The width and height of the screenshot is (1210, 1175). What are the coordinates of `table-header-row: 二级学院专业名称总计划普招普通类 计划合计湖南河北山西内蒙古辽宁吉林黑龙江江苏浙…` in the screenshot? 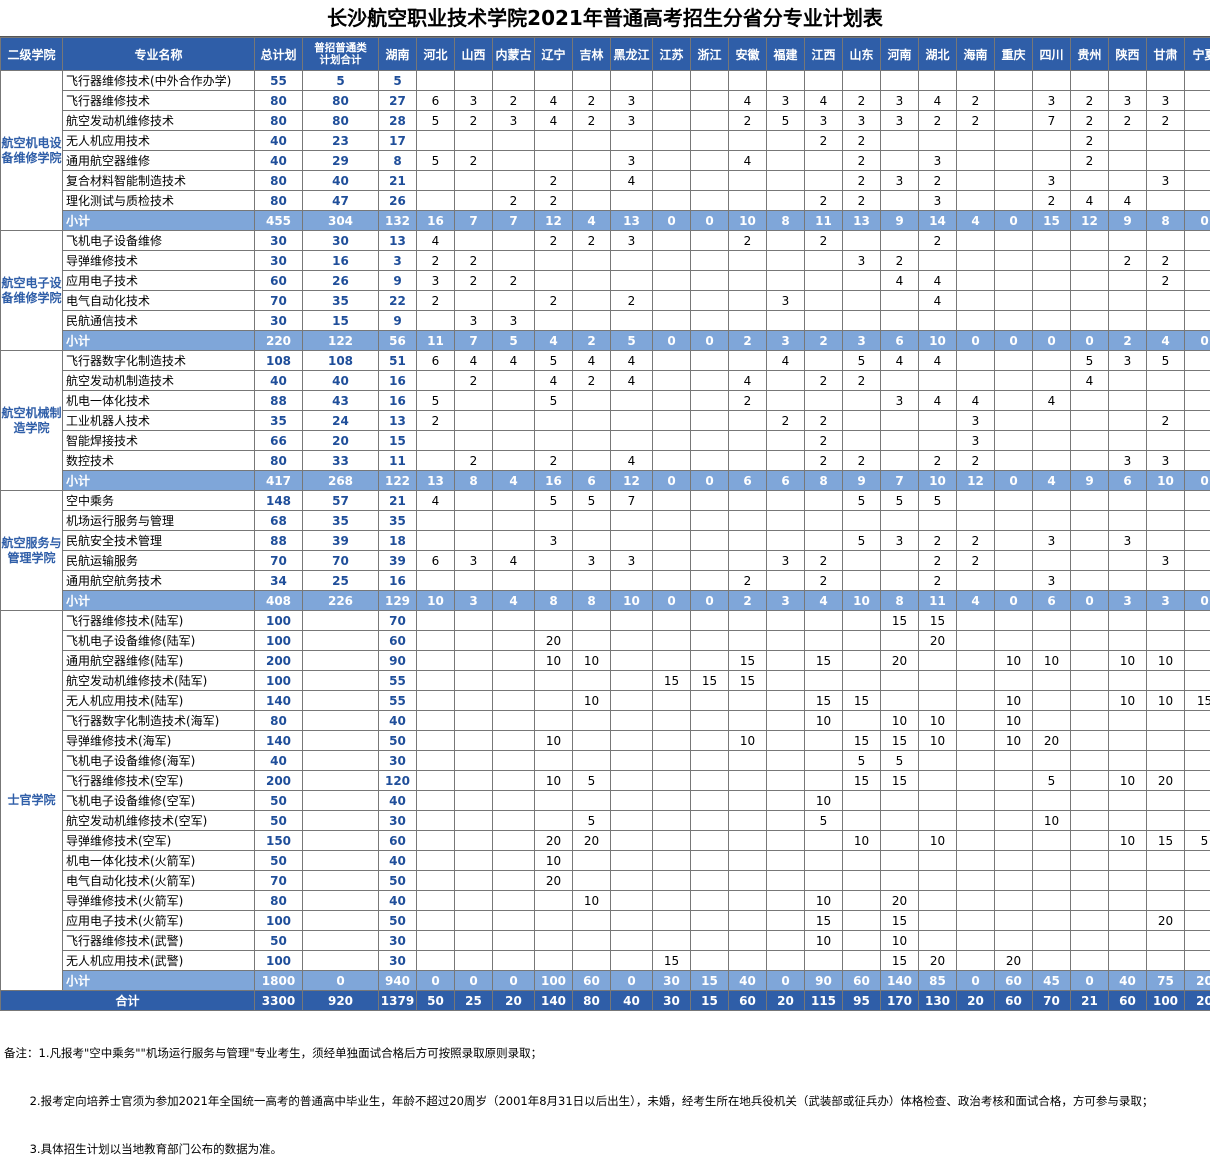 It's located at (605, 54).